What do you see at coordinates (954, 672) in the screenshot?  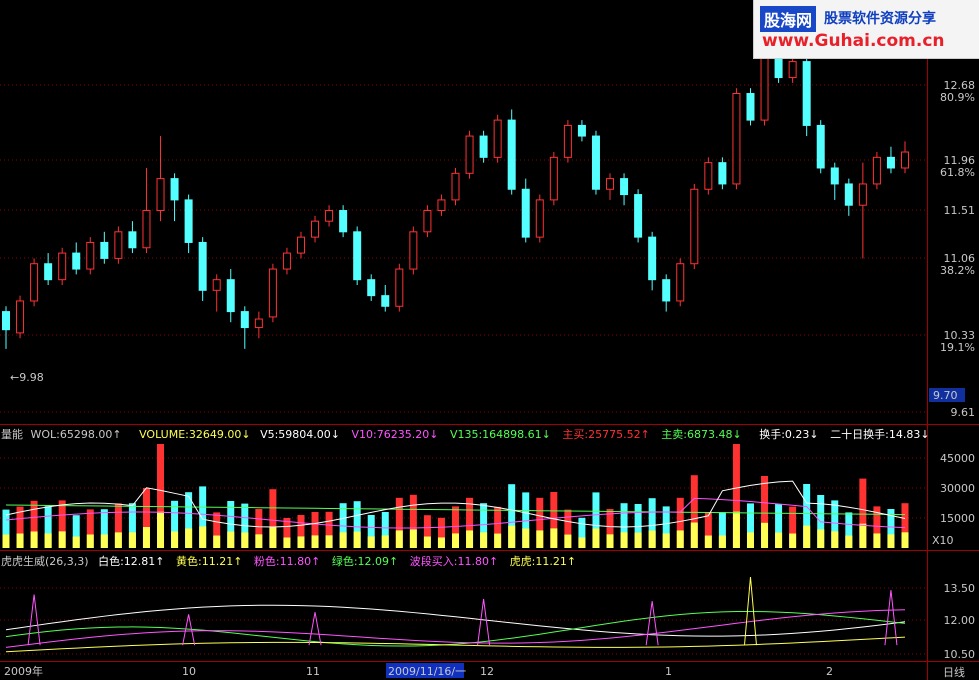 I see `period-label: 日线` at bounding box center [954, 672].